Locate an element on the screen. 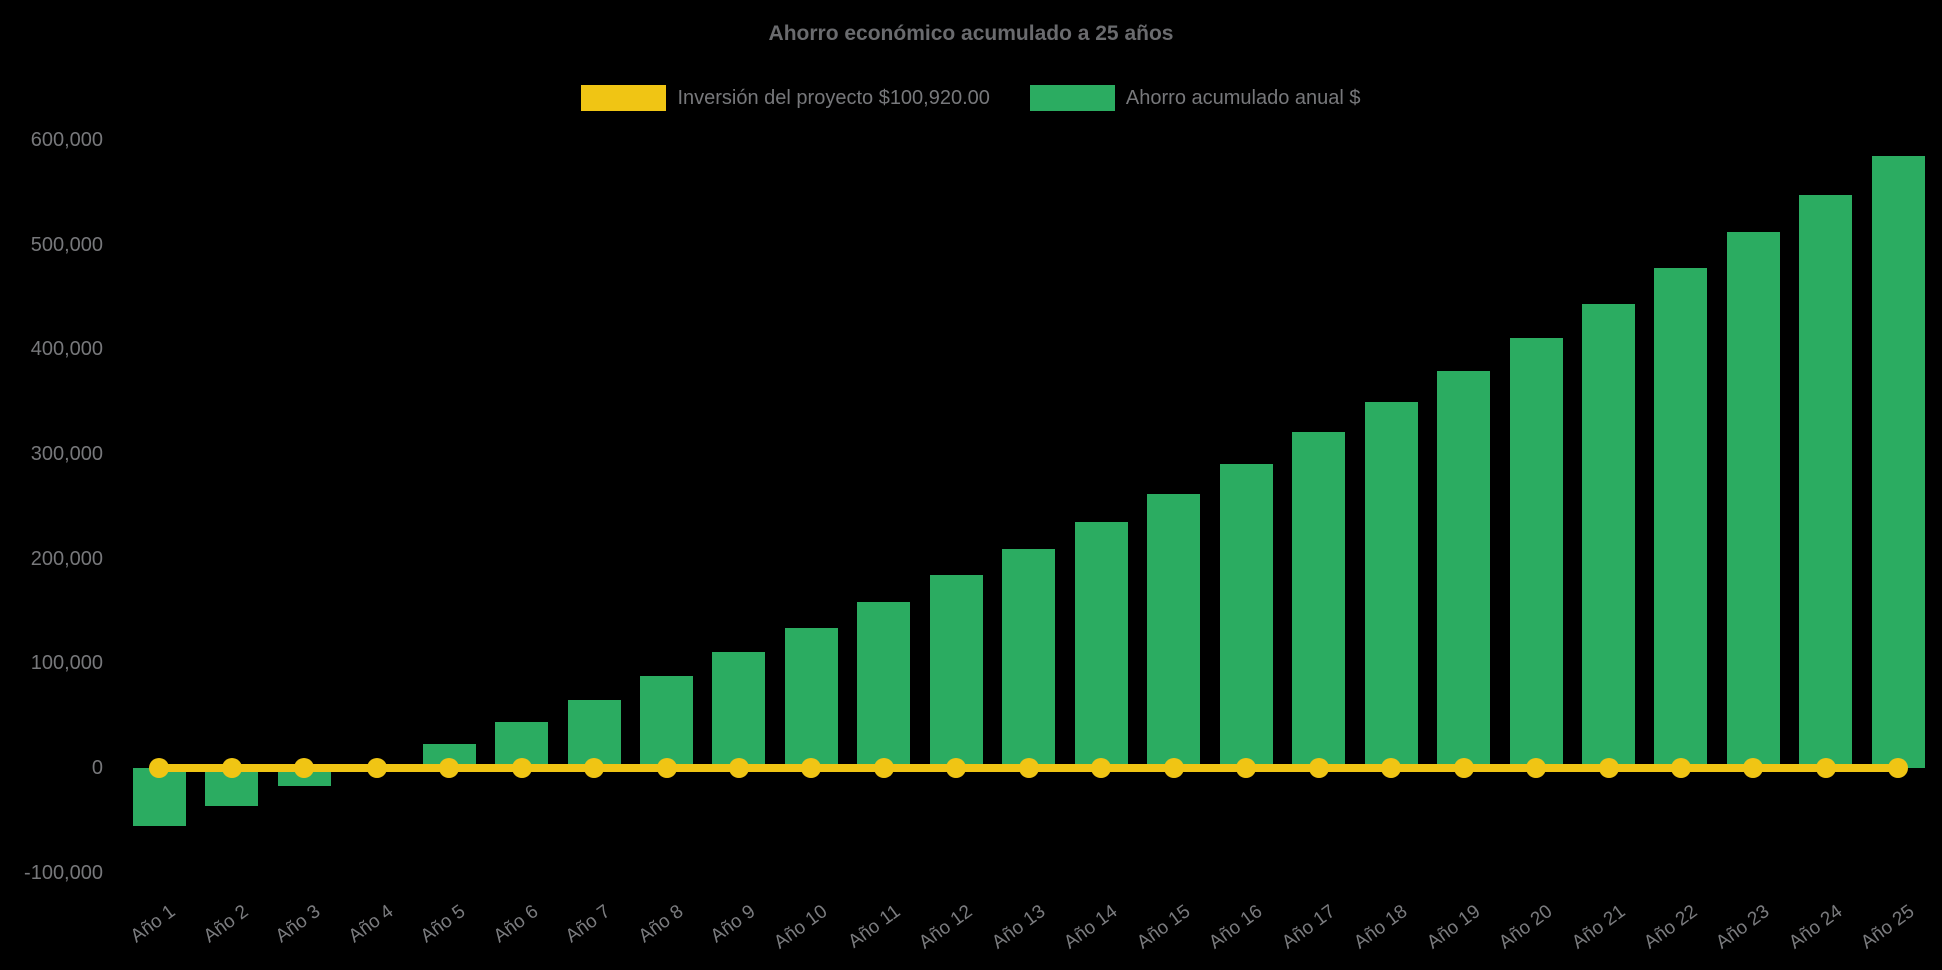  line-point-año-12 is located at coordinates (956, 768).